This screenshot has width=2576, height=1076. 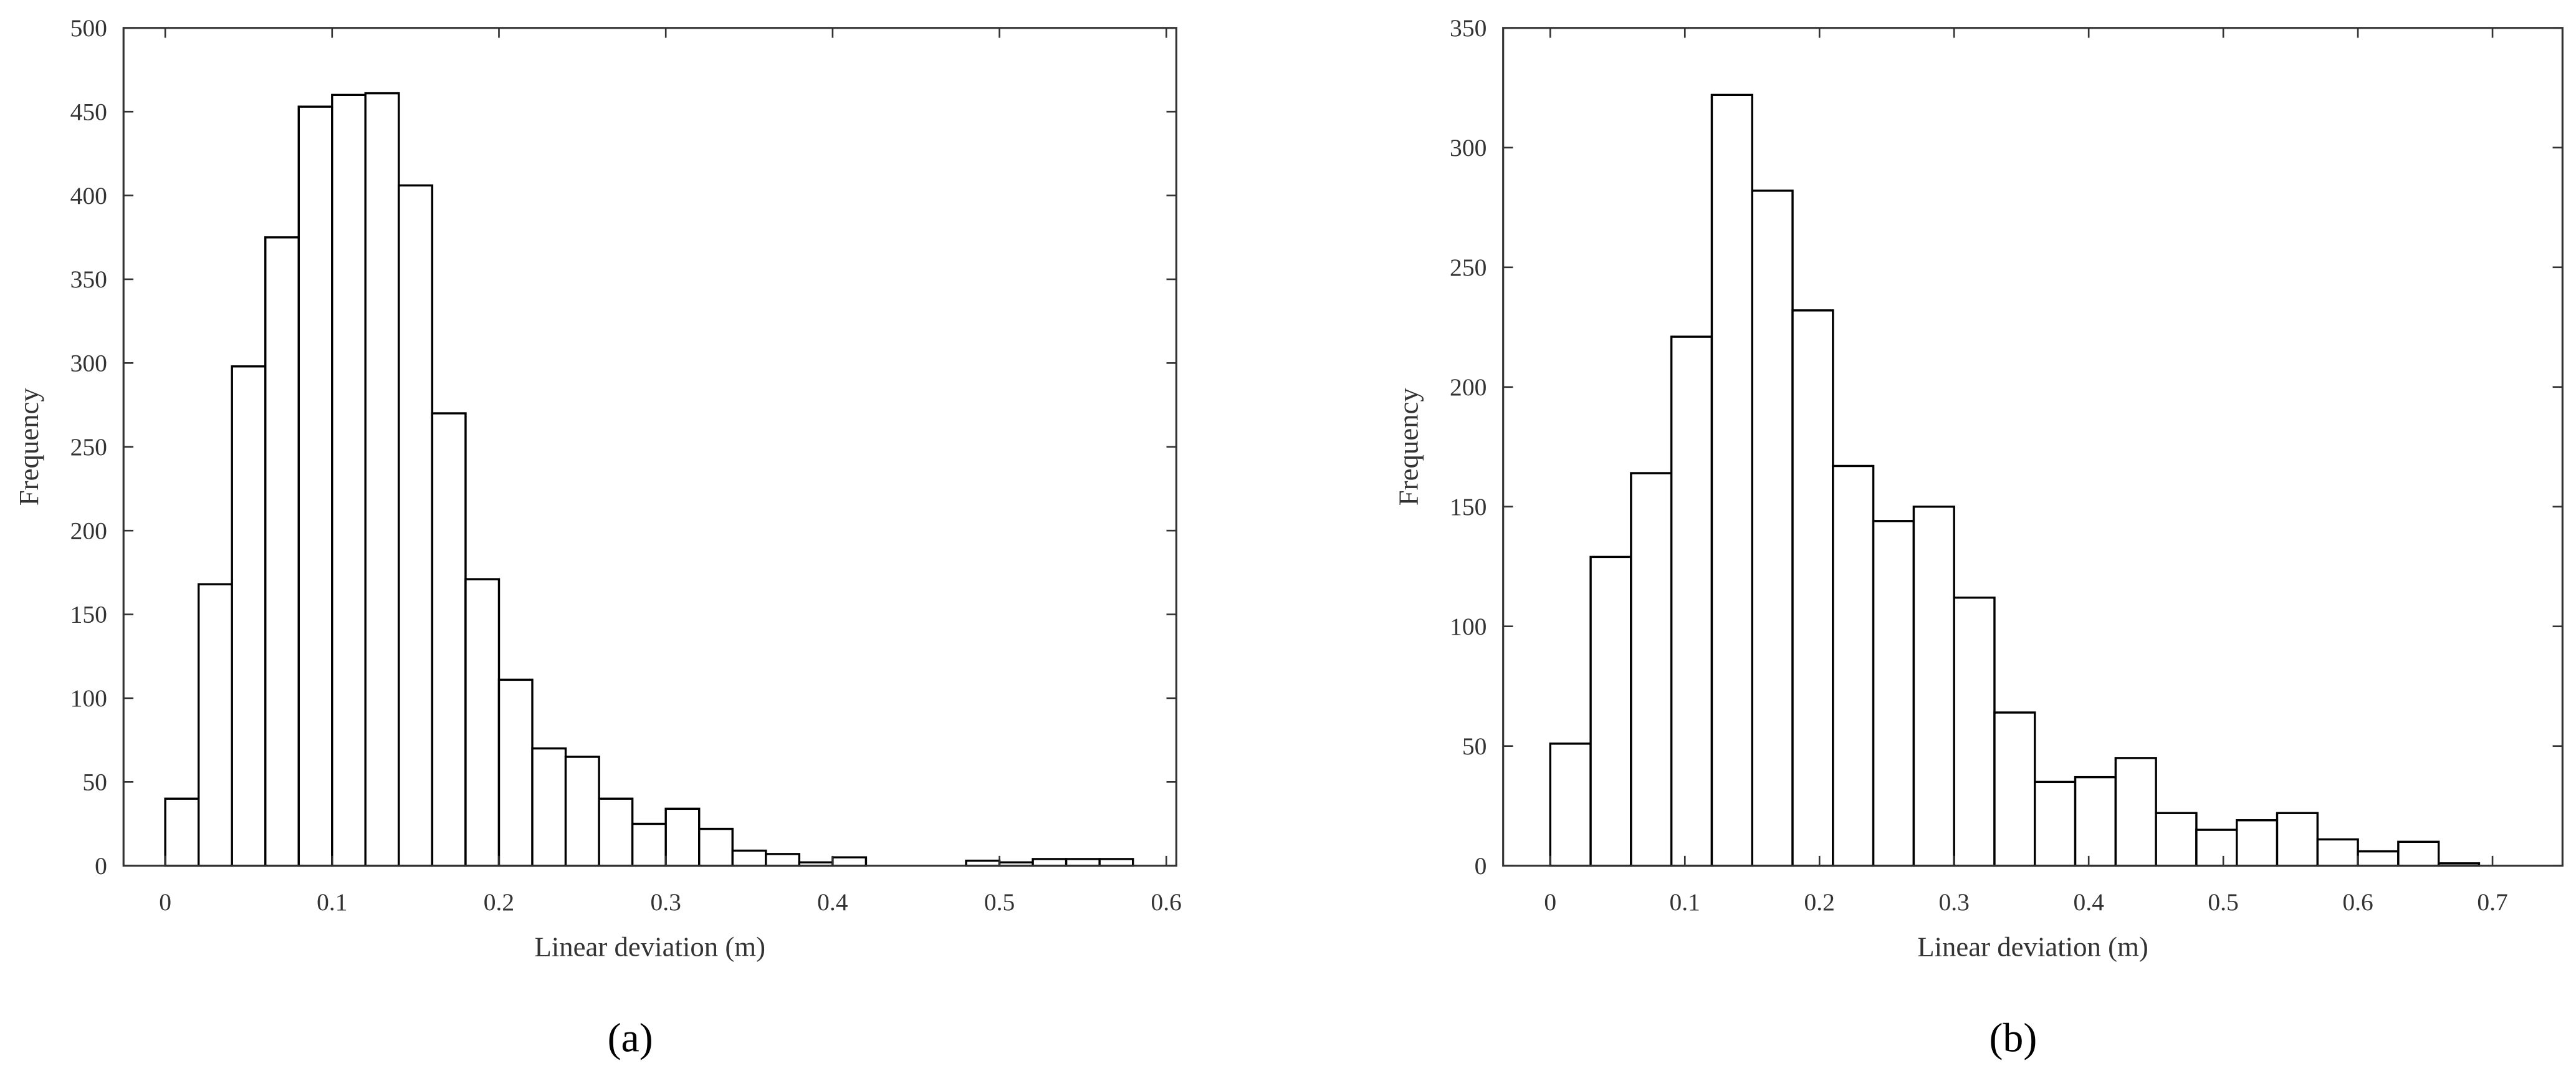 I want to click on y-tick-label: 450, so click(x=89, y=111).